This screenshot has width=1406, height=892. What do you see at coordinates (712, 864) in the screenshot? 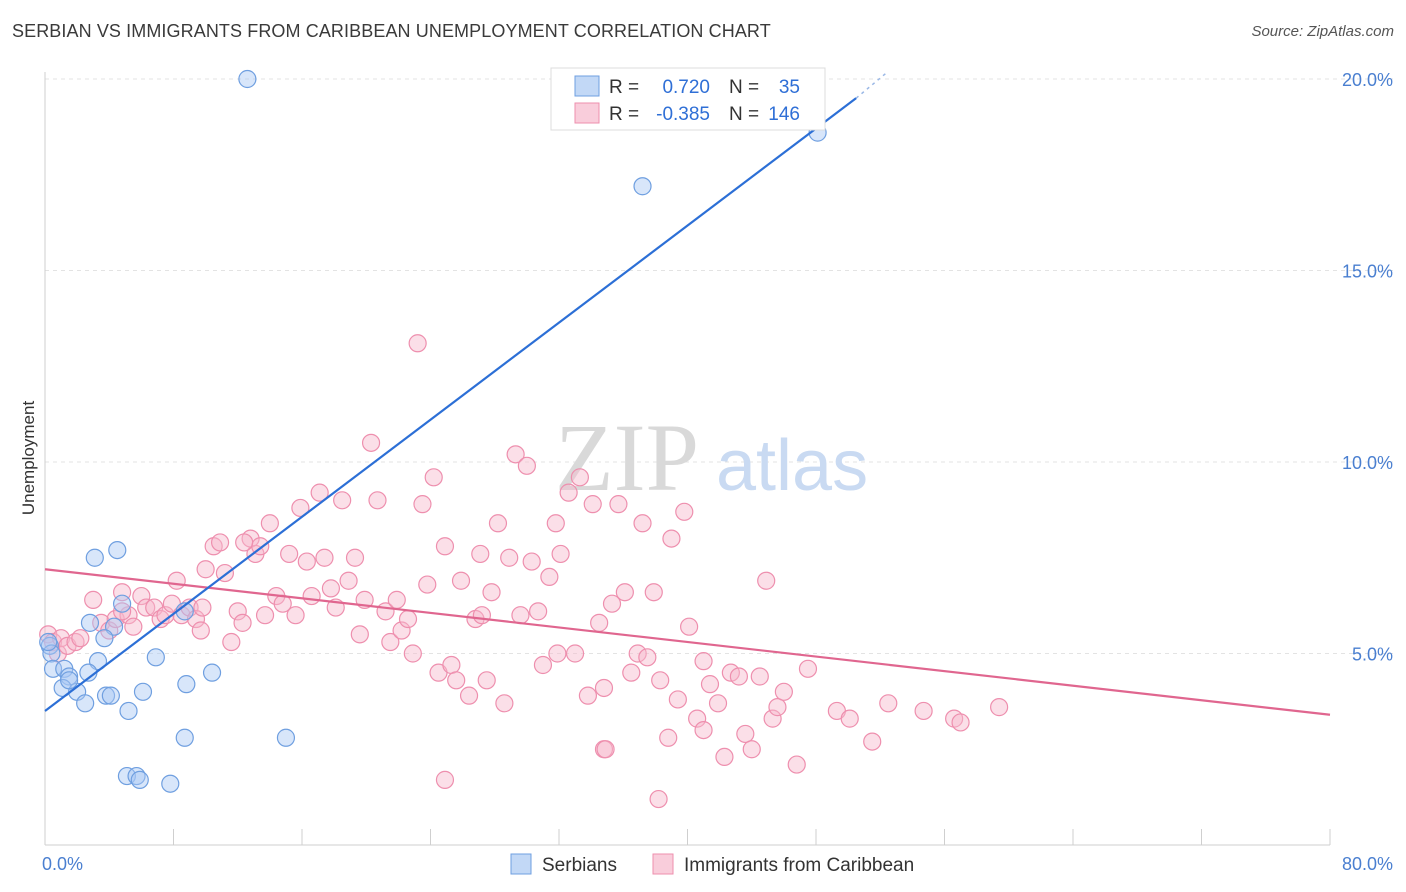
I see `bottom-legend: Serbians Immigrants from Caribbean` at bounding box center [712, 864].